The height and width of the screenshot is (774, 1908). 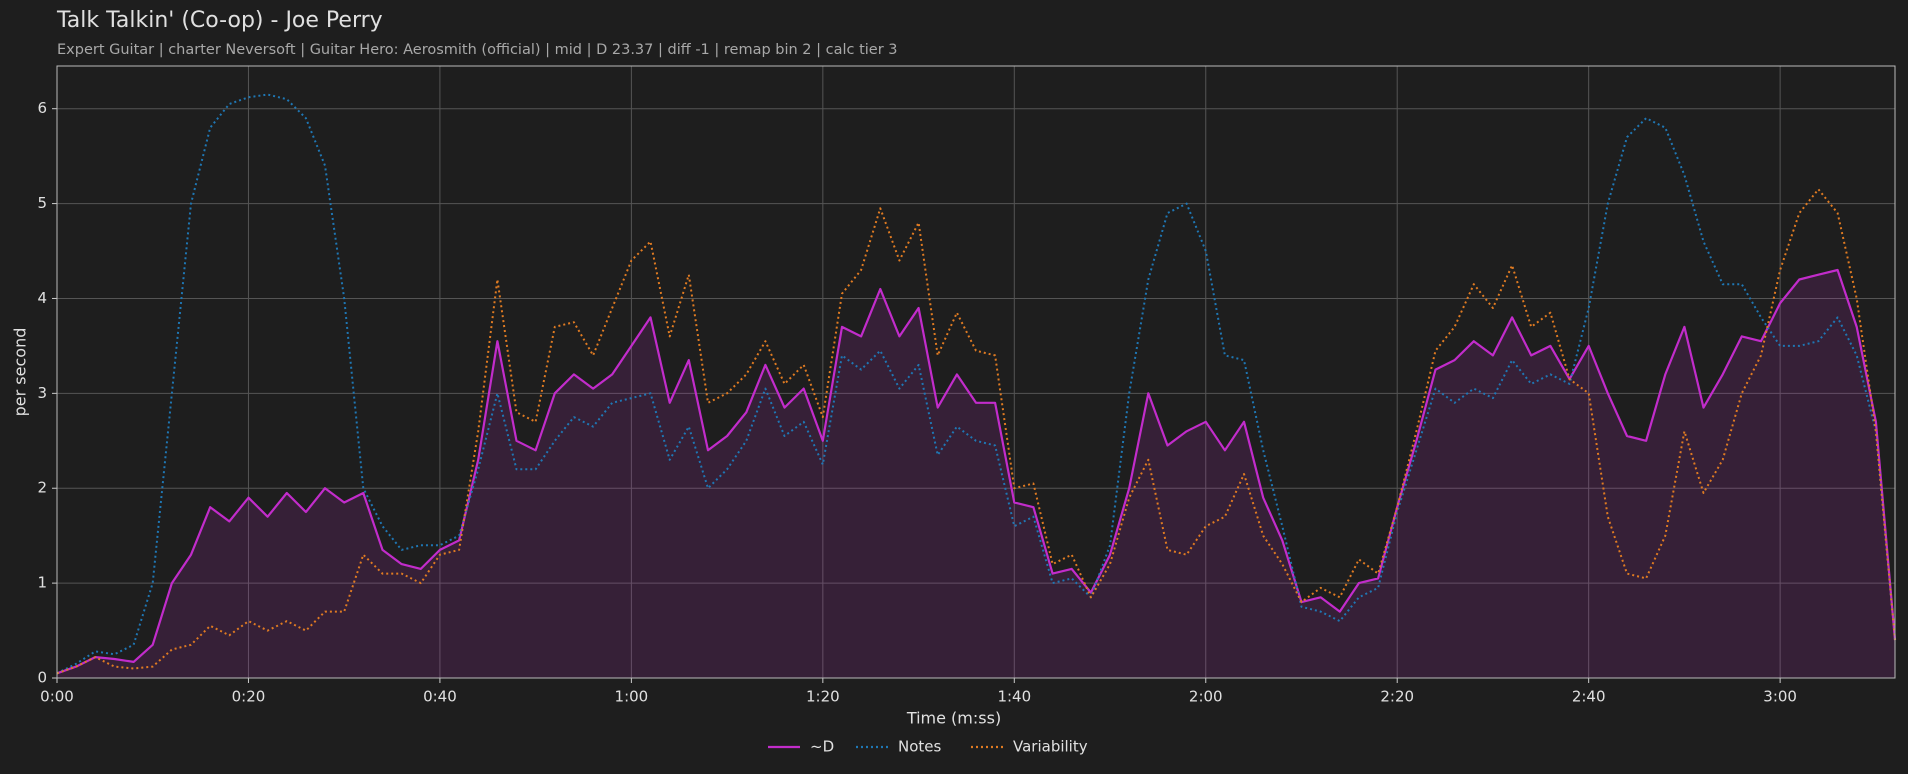 I want to click on y-tick-label: 6, so click(x=42, y=108).